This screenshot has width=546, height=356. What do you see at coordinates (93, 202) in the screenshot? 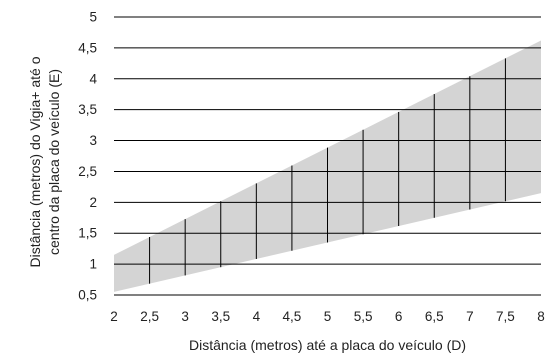
I see `y-tick-label-3: 2` at bounding box center [93, 202].